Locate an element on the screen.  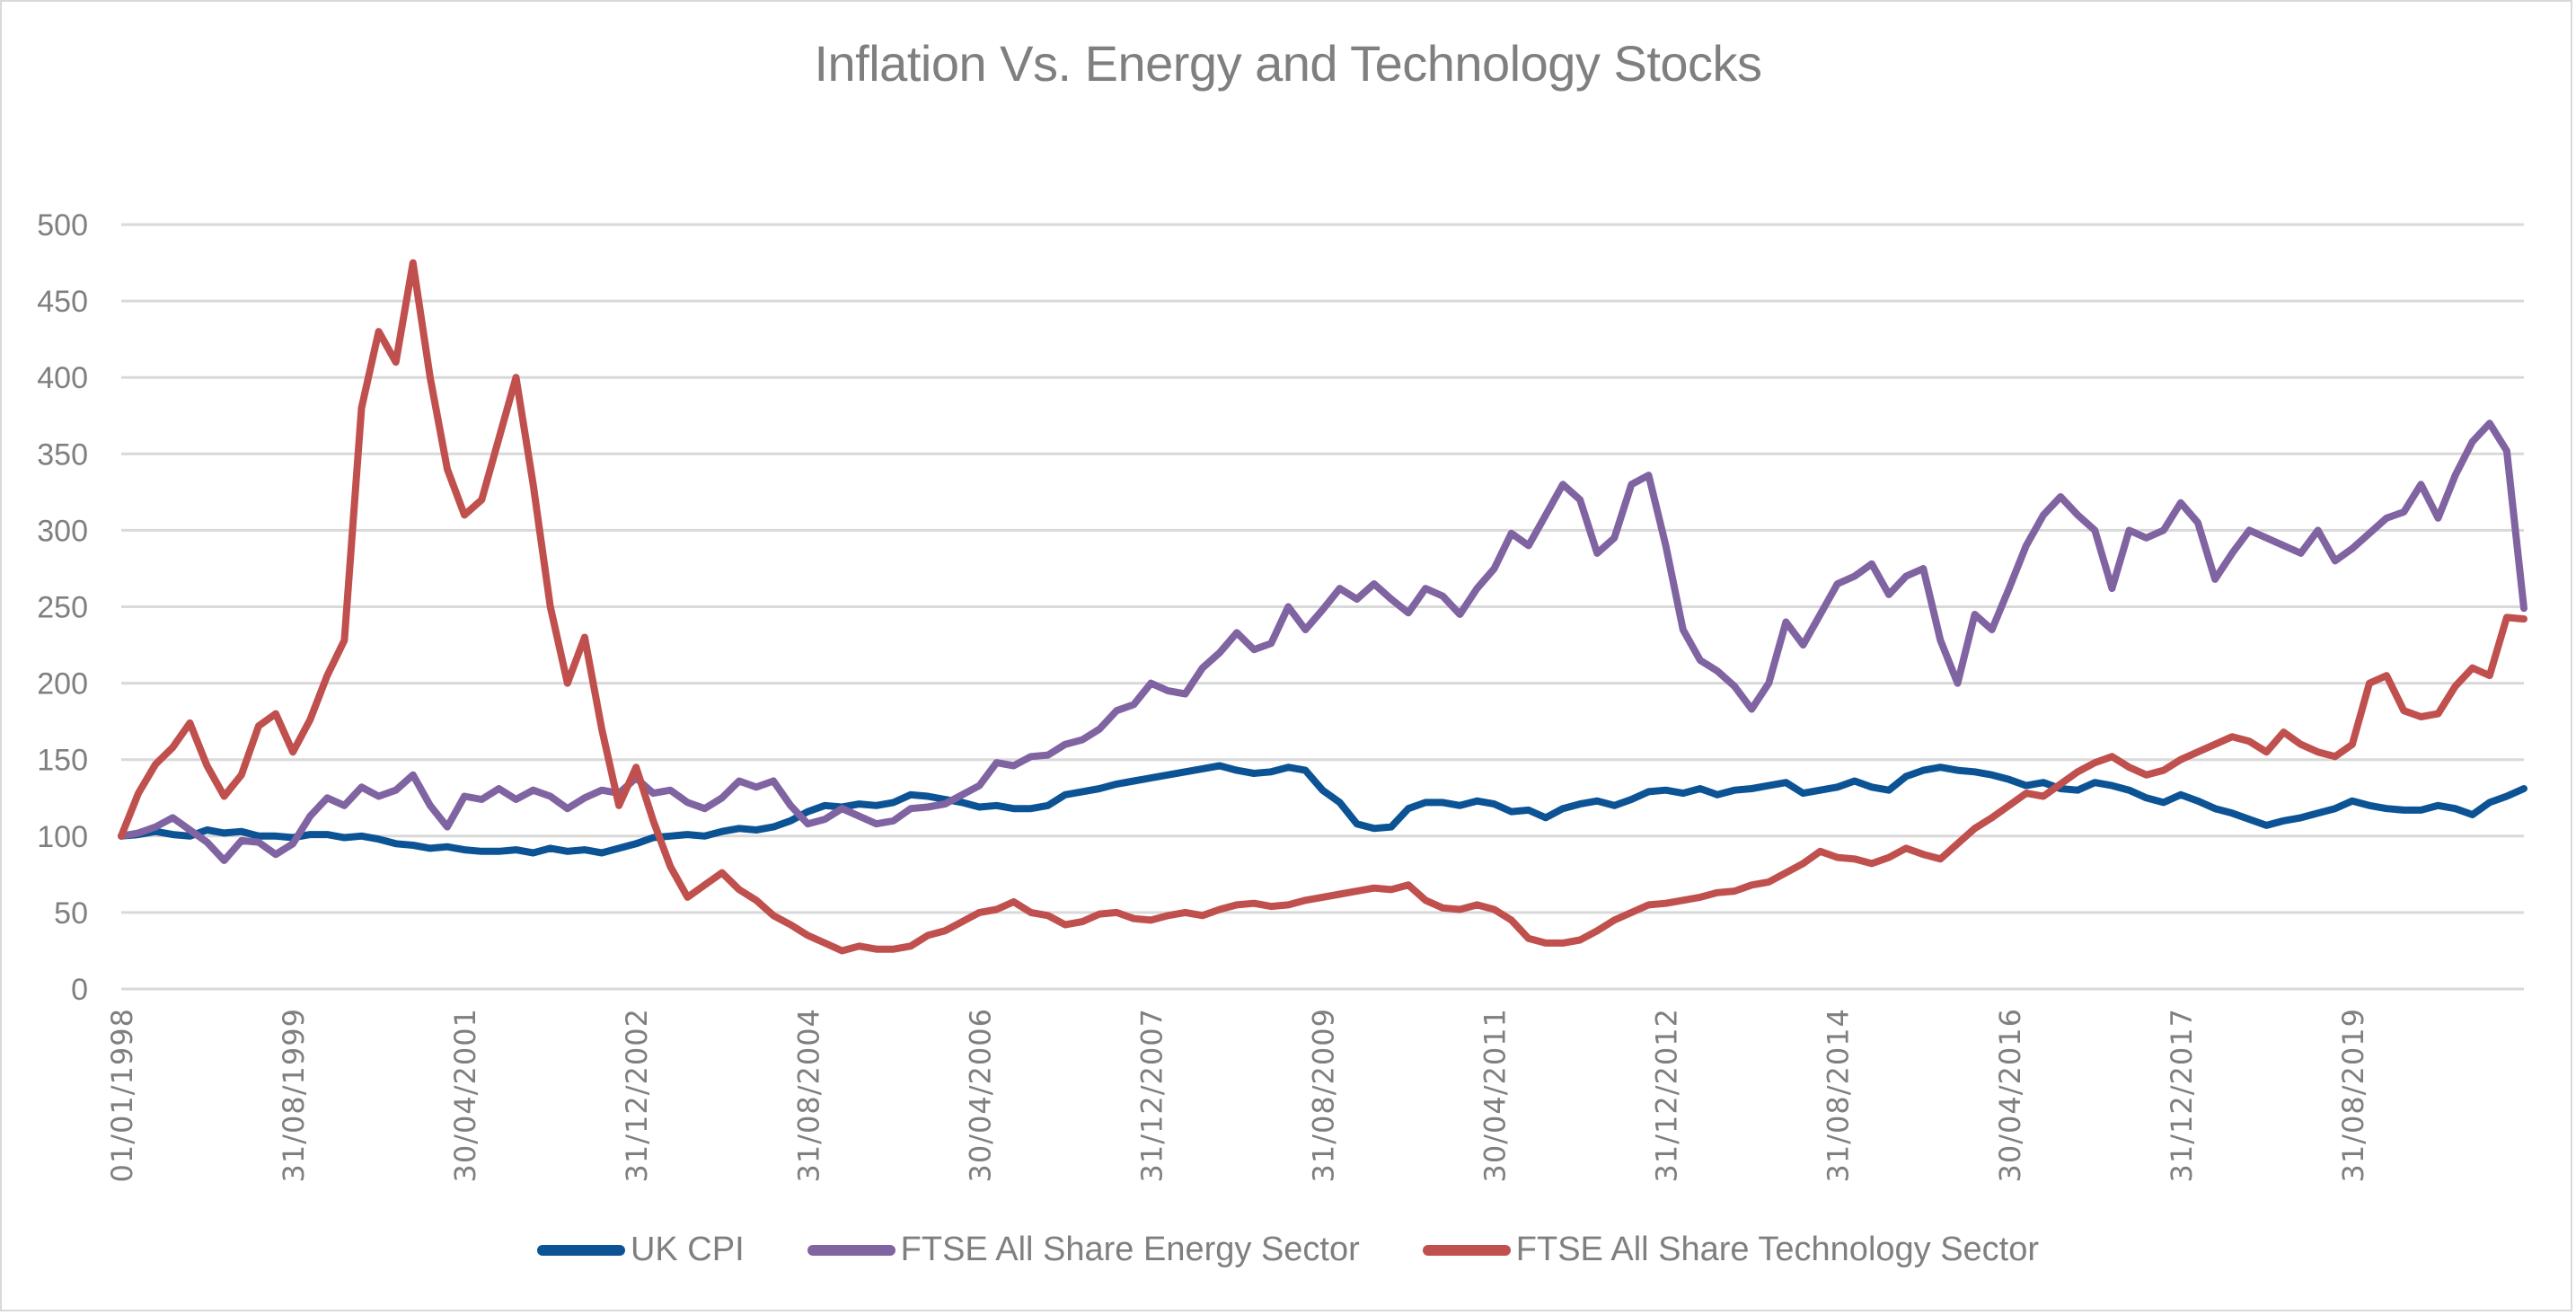
legend-swatch-technology is located at coordinates (1466, 1250).